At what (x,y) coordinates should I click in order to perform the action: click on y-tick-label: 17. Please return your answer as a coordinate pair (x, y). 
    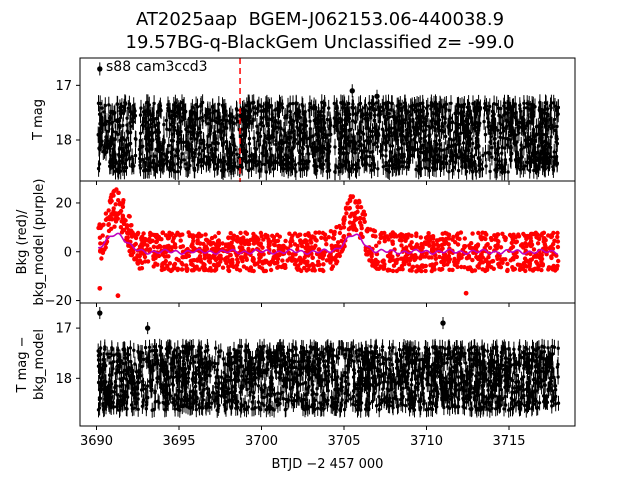
    Looking at the image, I should click on (63, 86).